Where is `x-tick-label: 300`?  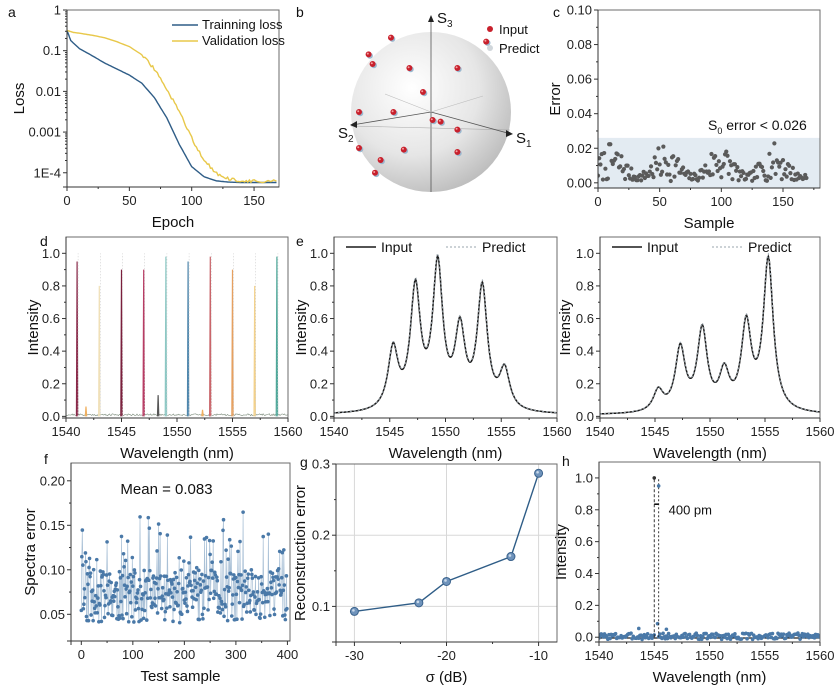
x-tick-label: 300 is located at coordinates (236, 654).